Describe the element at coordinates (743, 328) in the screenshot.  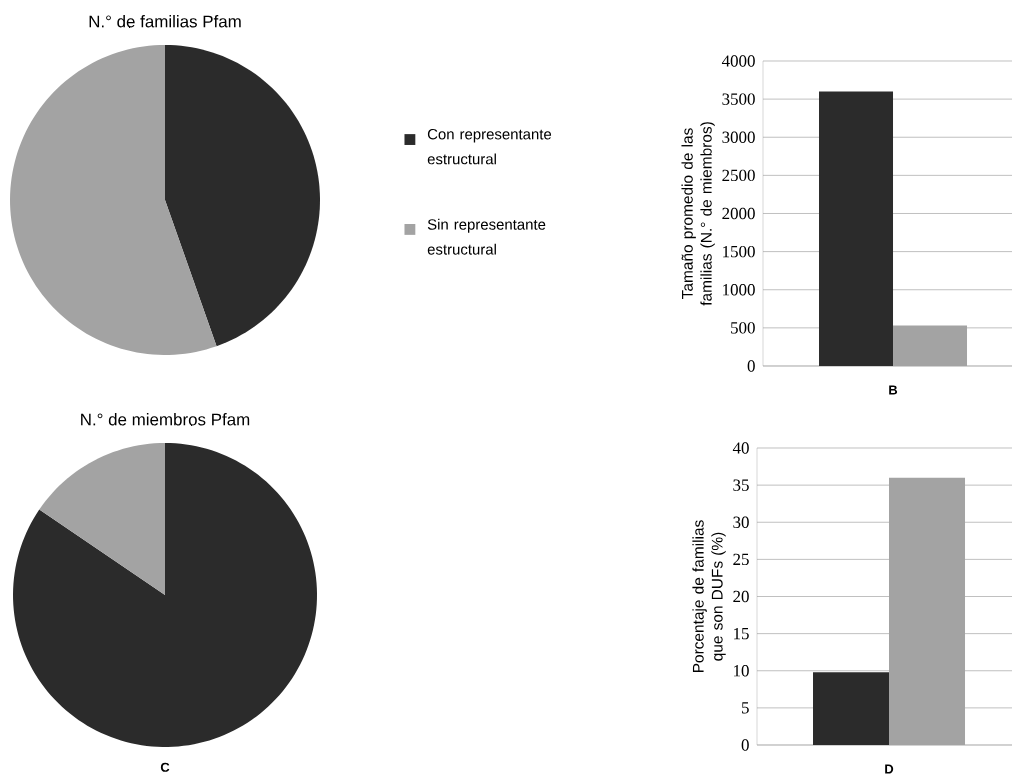
I see `y-tick-label: 500` at that location.